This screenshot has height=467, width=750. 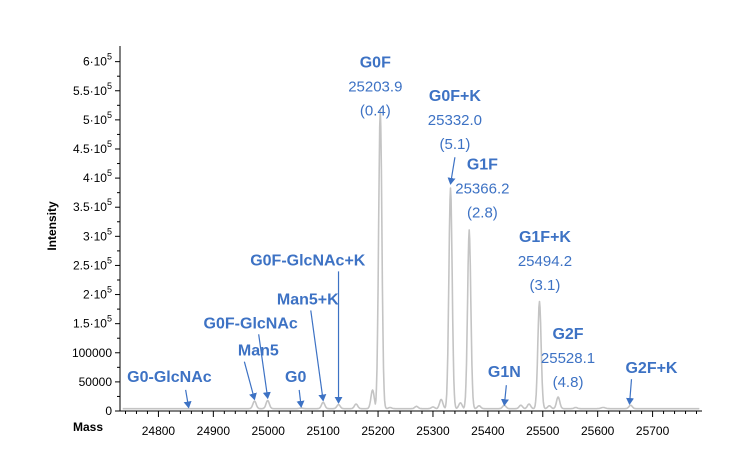 I want to click on annotation-label: G1F, so click(x=482, y=164).